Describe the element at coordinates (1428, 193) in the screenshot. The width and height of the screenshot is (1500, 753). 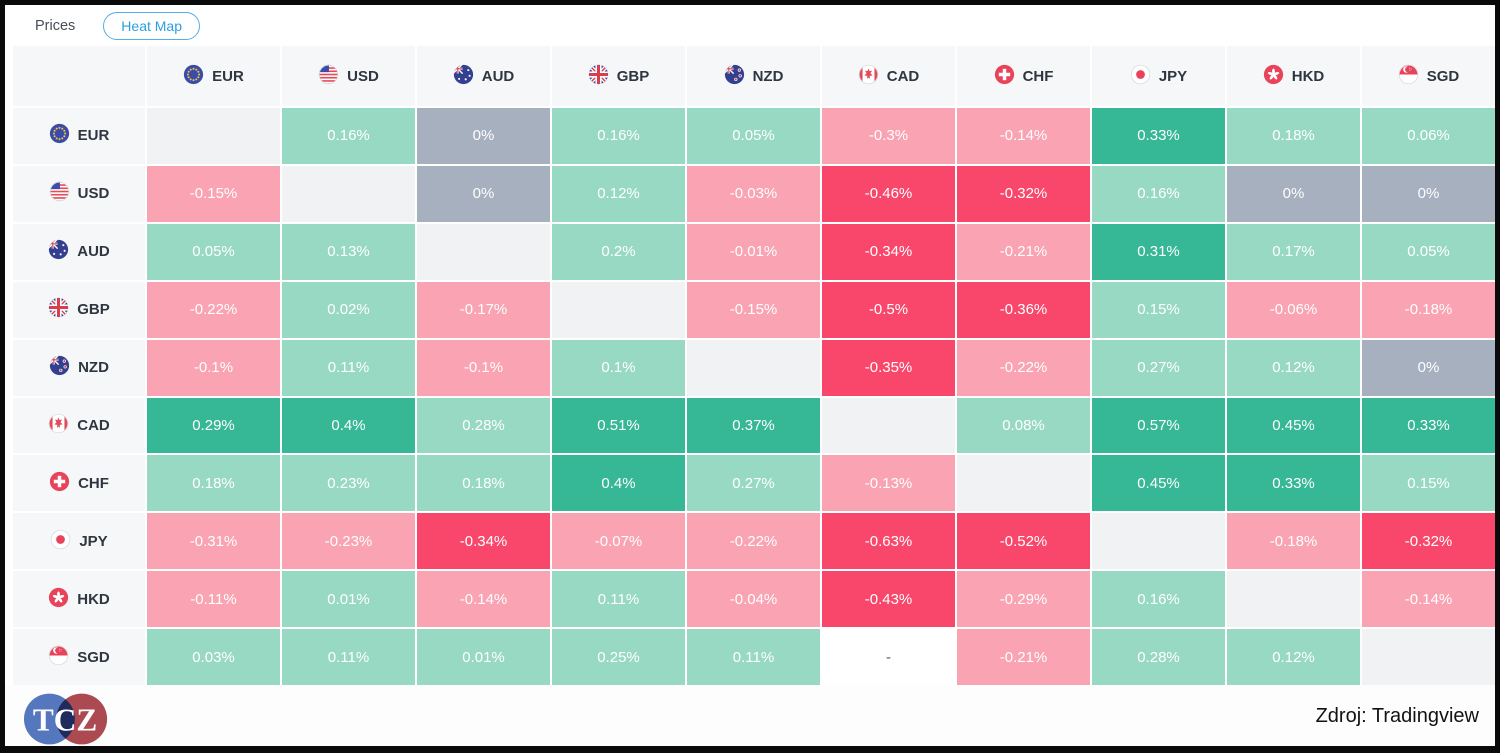
I see `cell-usd-sgd: 0%` at that location.